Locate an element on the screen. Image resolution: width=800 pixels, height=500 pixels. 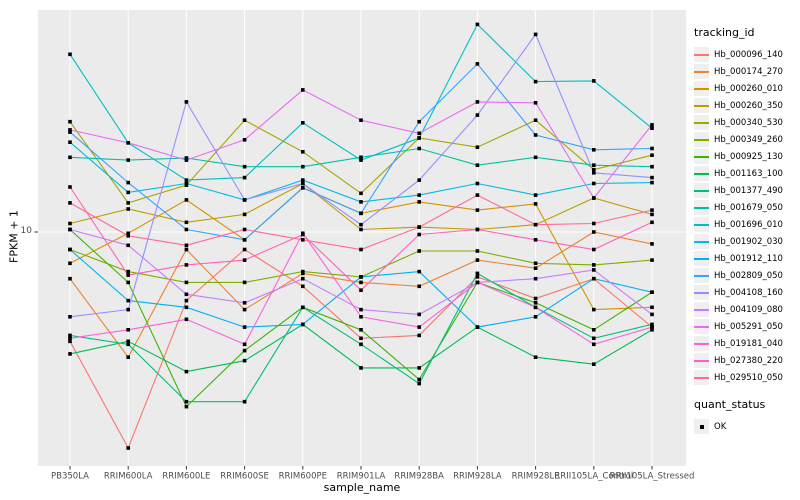
legend-item-label: Hb_001696_010 is located at coordinates (748, 224).